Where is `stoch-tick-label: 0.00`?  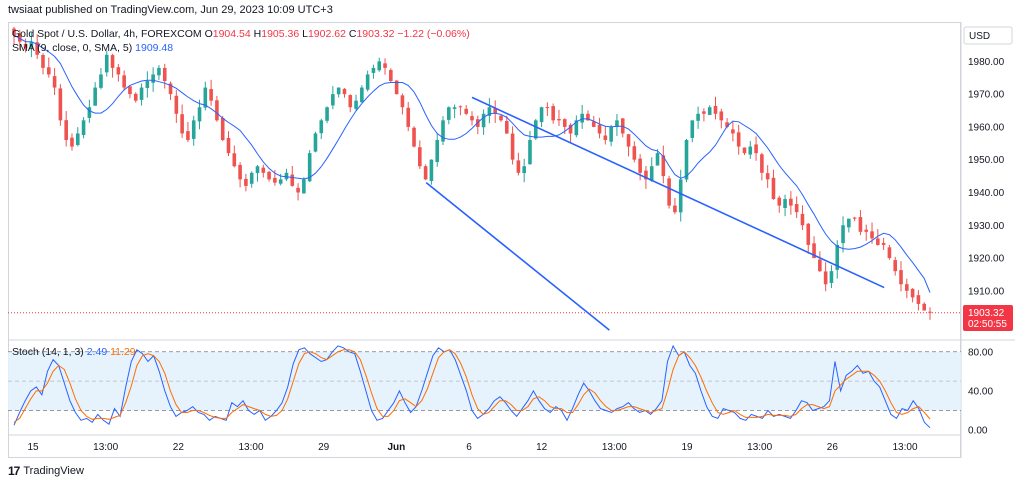
stoch-tick-label: 0.00 is located at coordinates (978, 431).